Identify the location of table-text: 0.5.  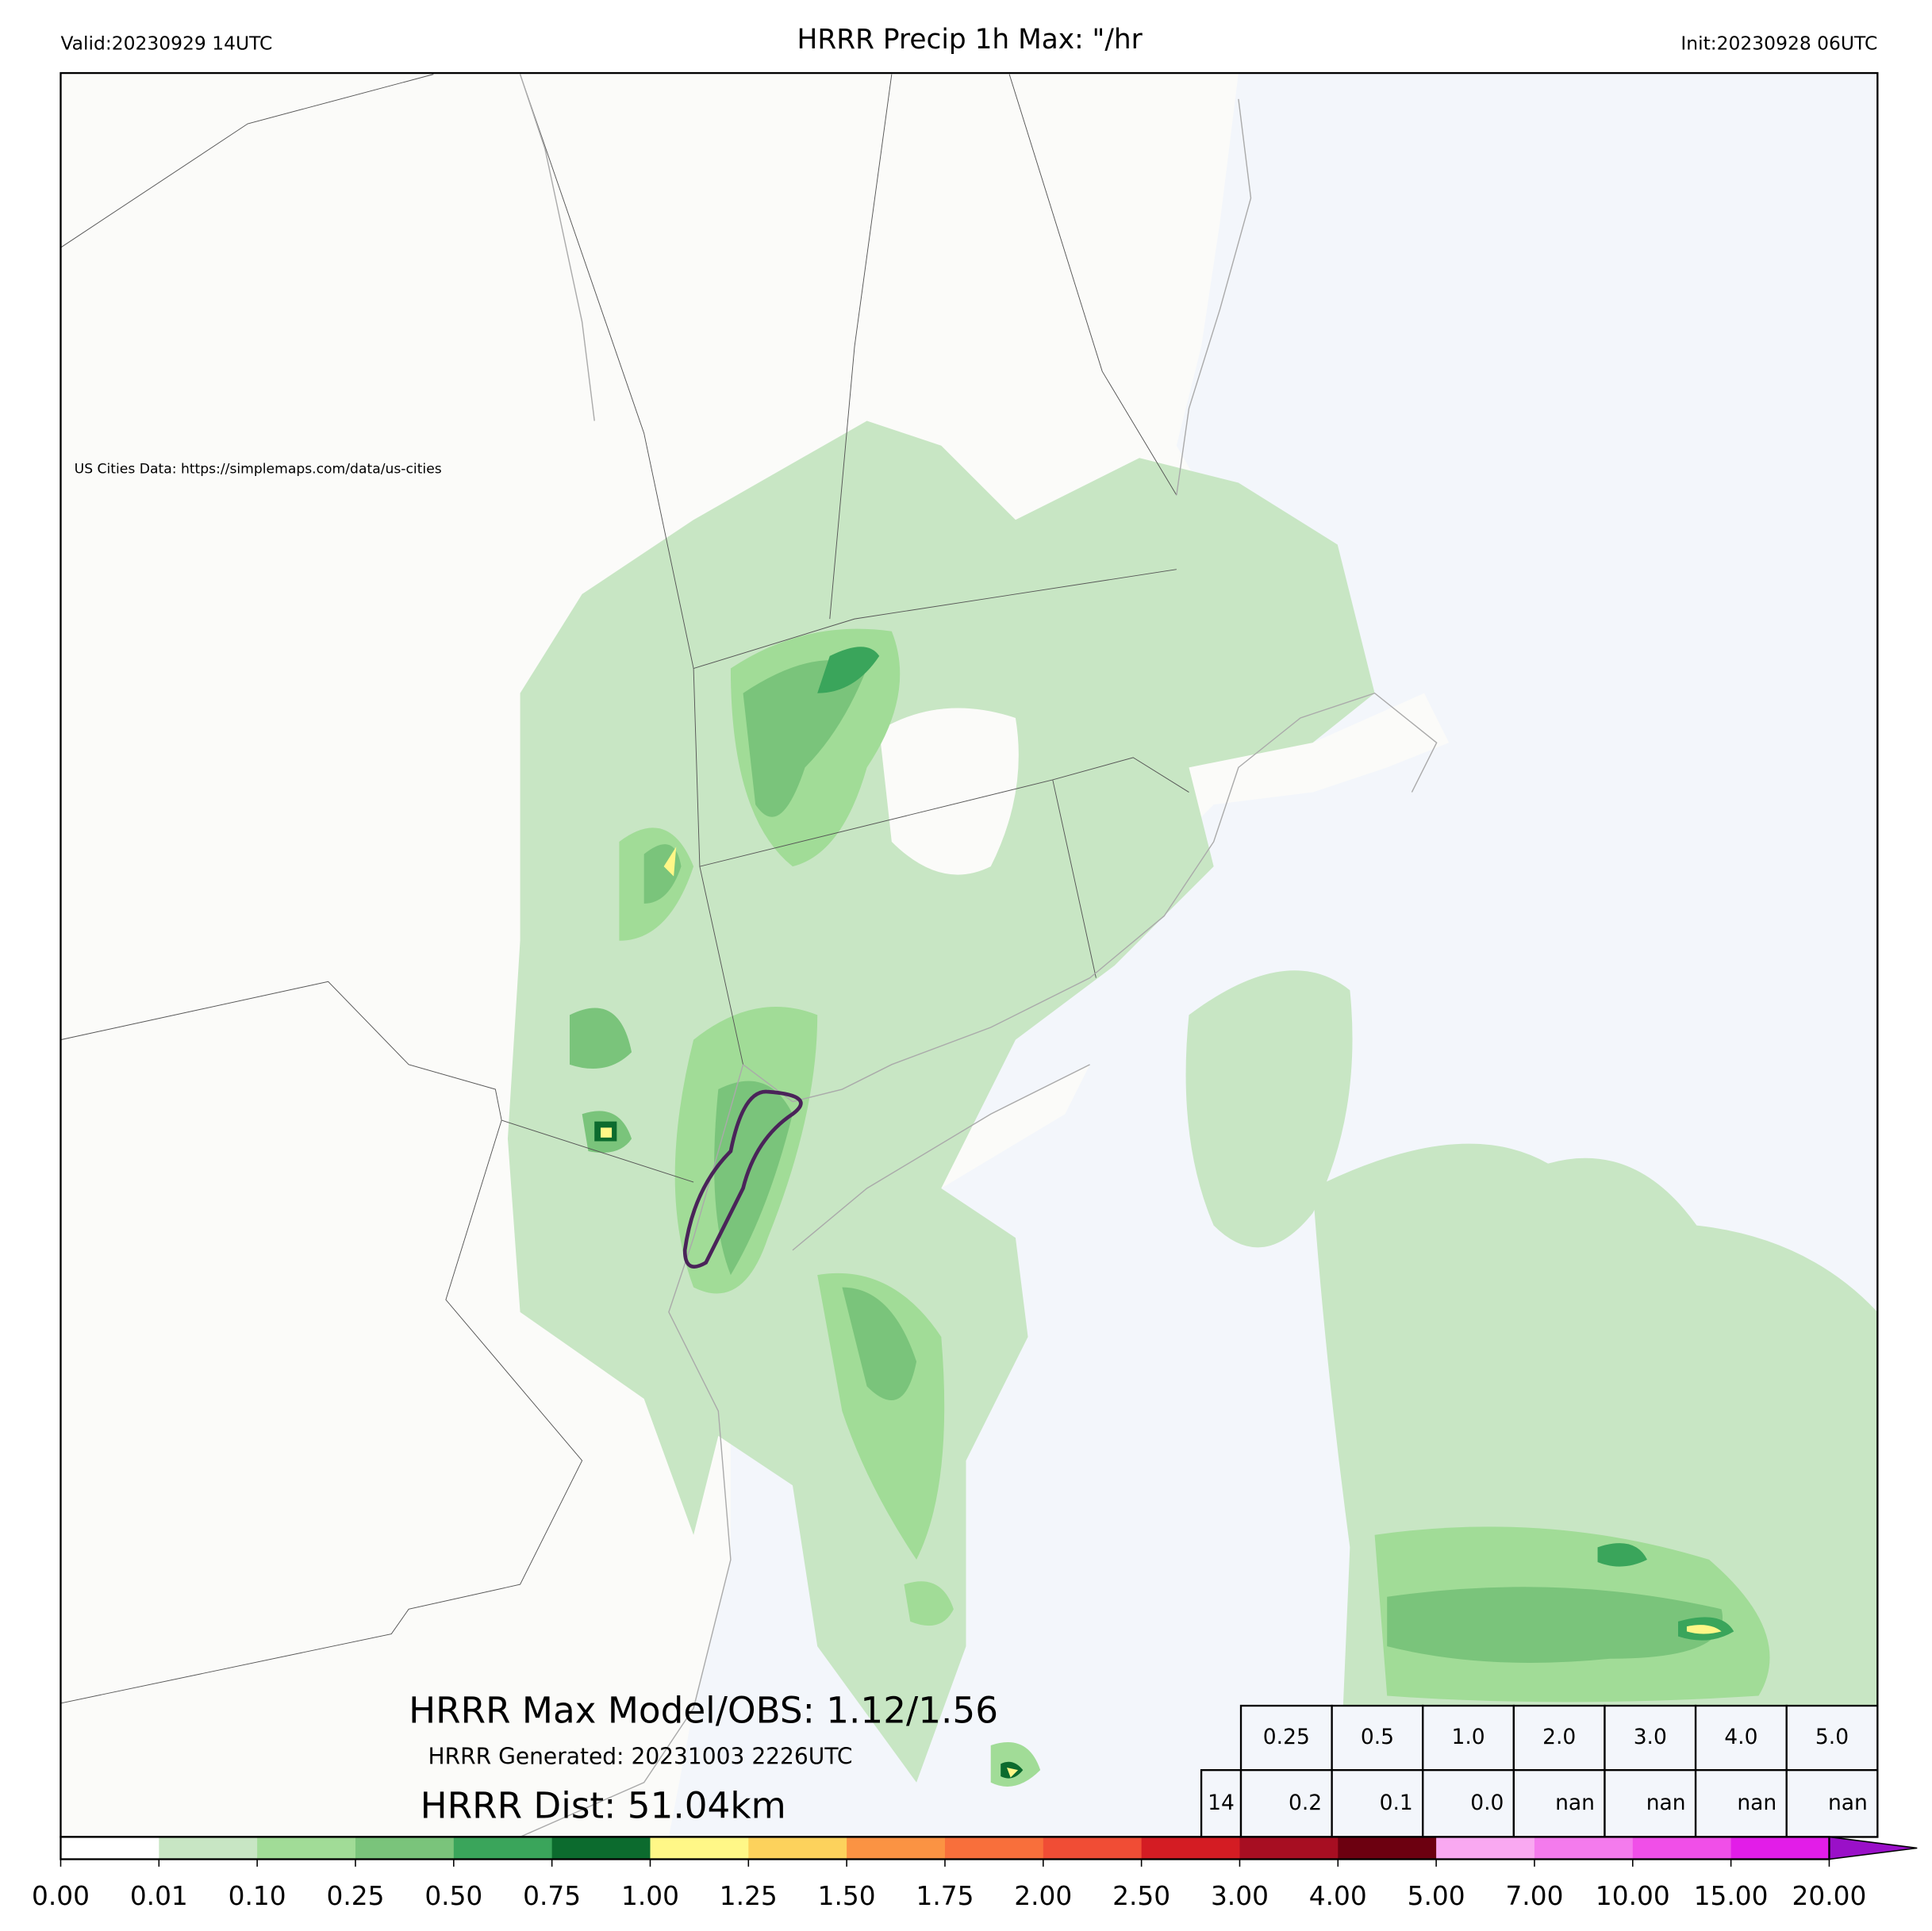
(1377, 1737).